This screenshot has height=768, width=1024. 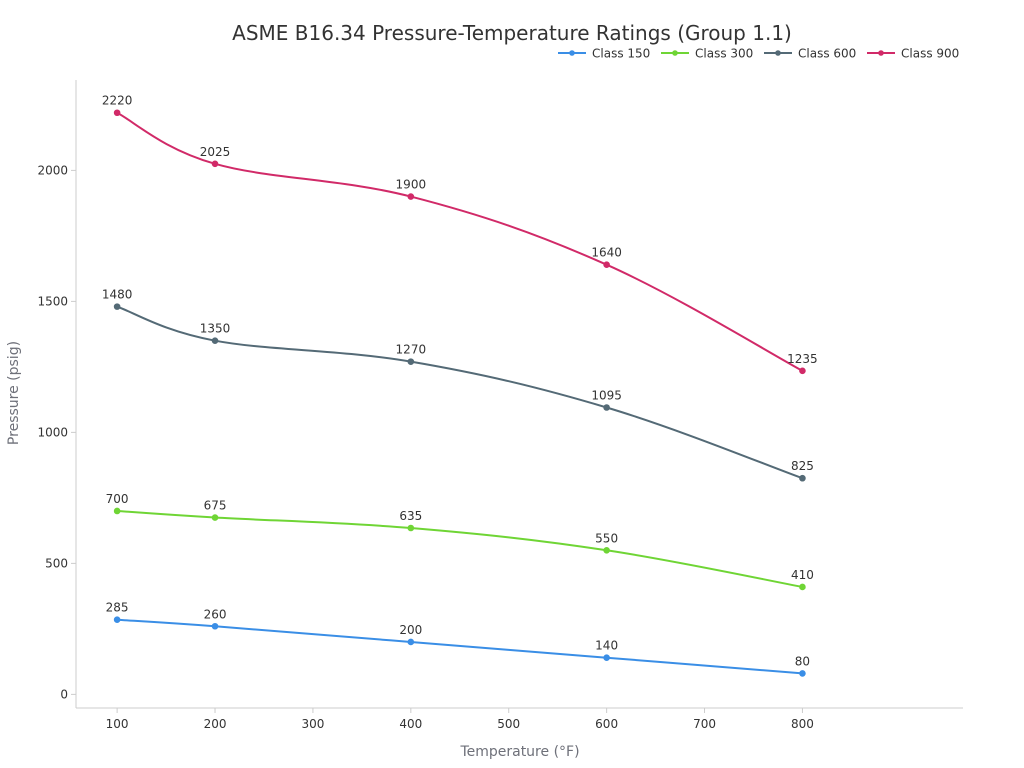 I want to click on legend: Class 150 Class 300 Class 600 Class 900, so click(x=758, y=54).